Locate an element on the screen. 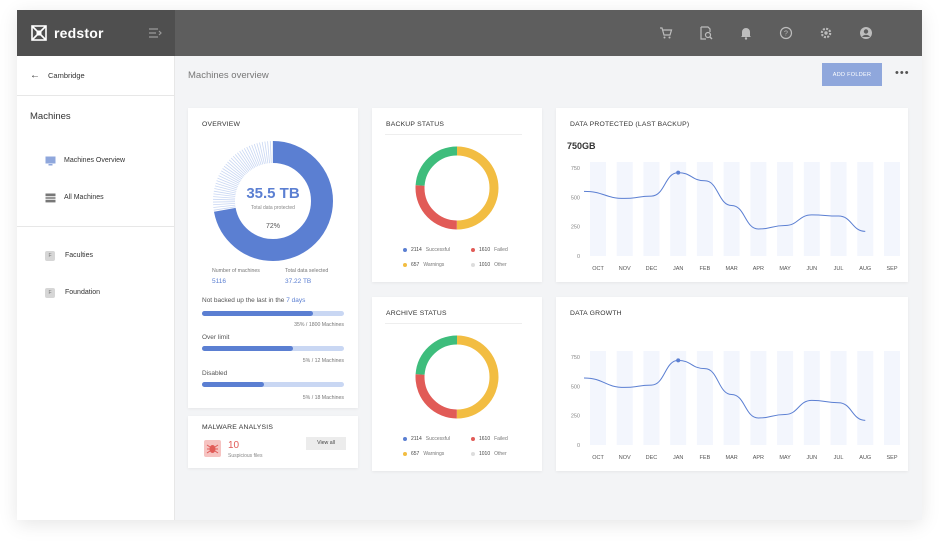 This screenshot has height=553, width=950. help-icon: ? is located at coordinates (786, 33).